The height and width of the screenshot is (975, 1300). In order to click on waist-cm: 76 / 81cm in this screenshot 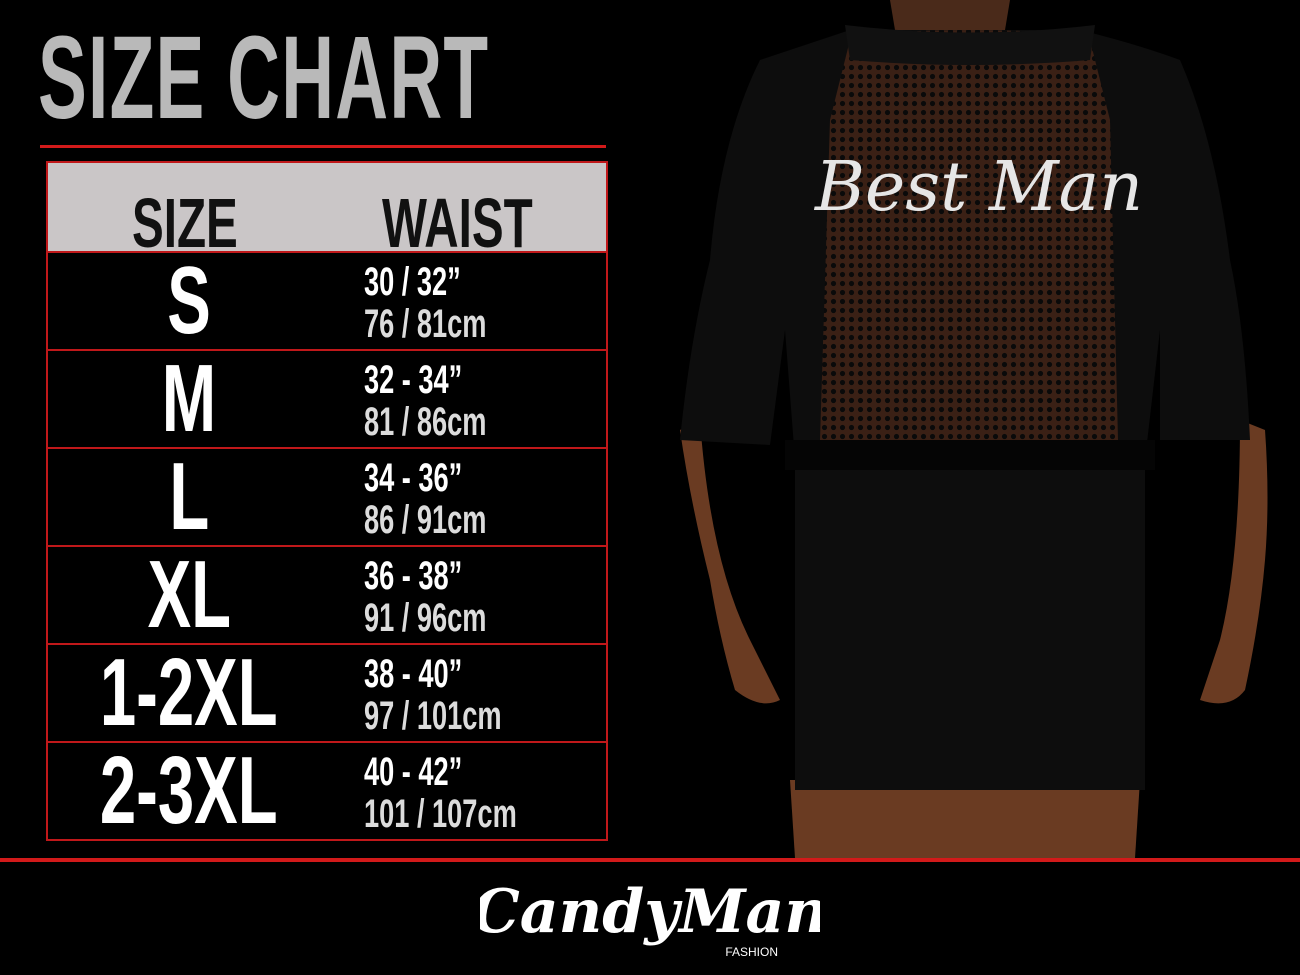, I will do `click(425, 324)`.